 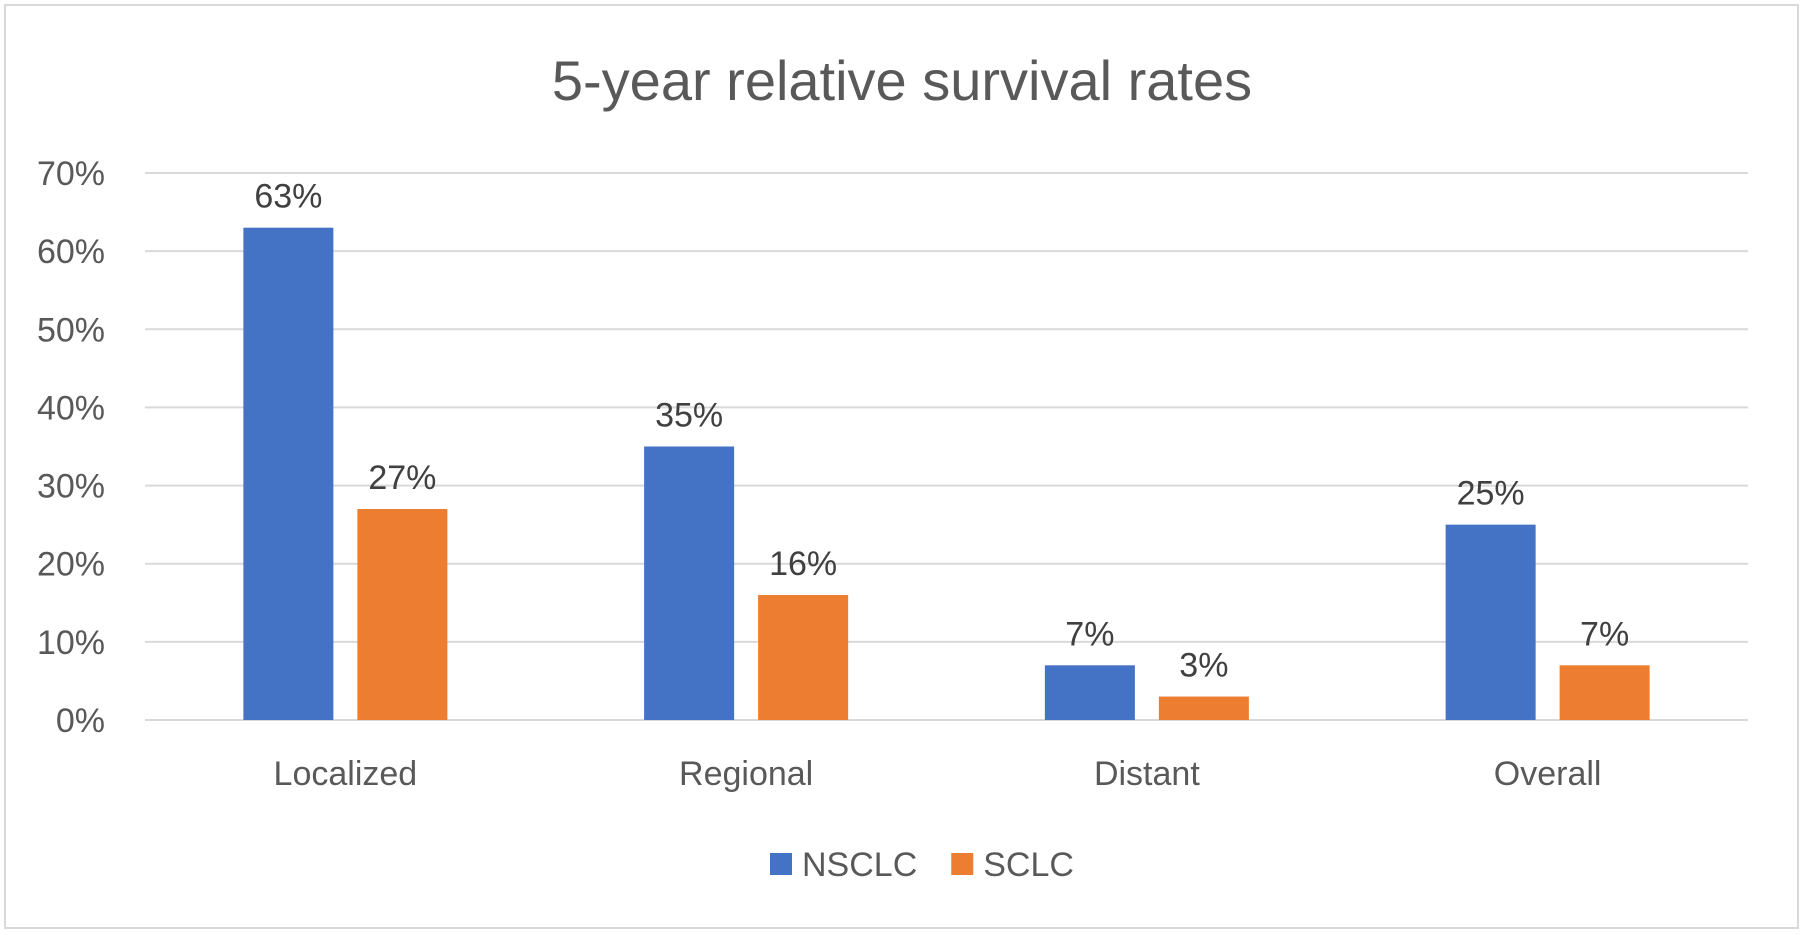 I want to click on data-label: 63%, so click(x=288, y=197).